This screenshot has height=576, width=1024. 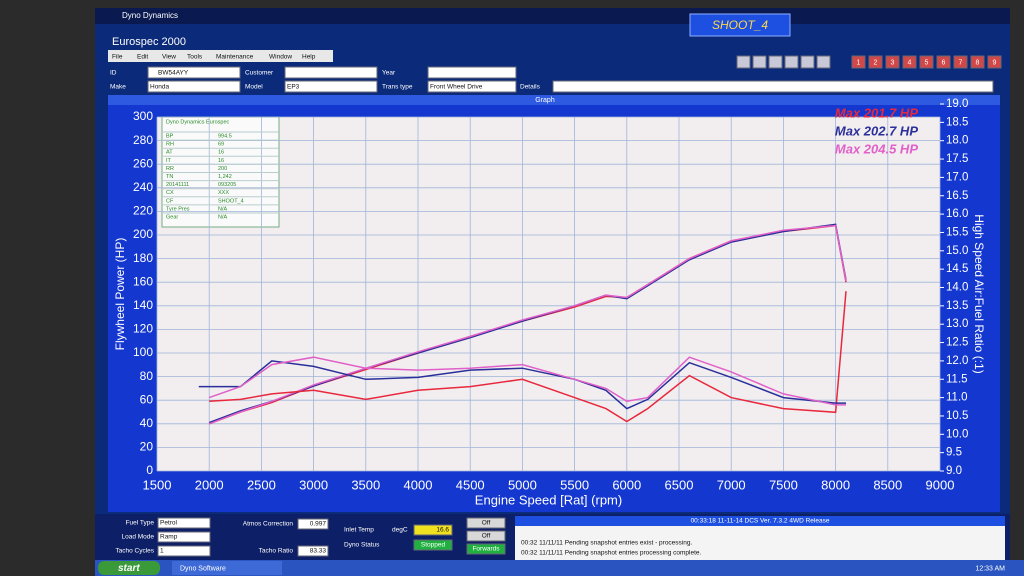 I want to click on x-tick-label: 3500, so click(x=365, y=484).